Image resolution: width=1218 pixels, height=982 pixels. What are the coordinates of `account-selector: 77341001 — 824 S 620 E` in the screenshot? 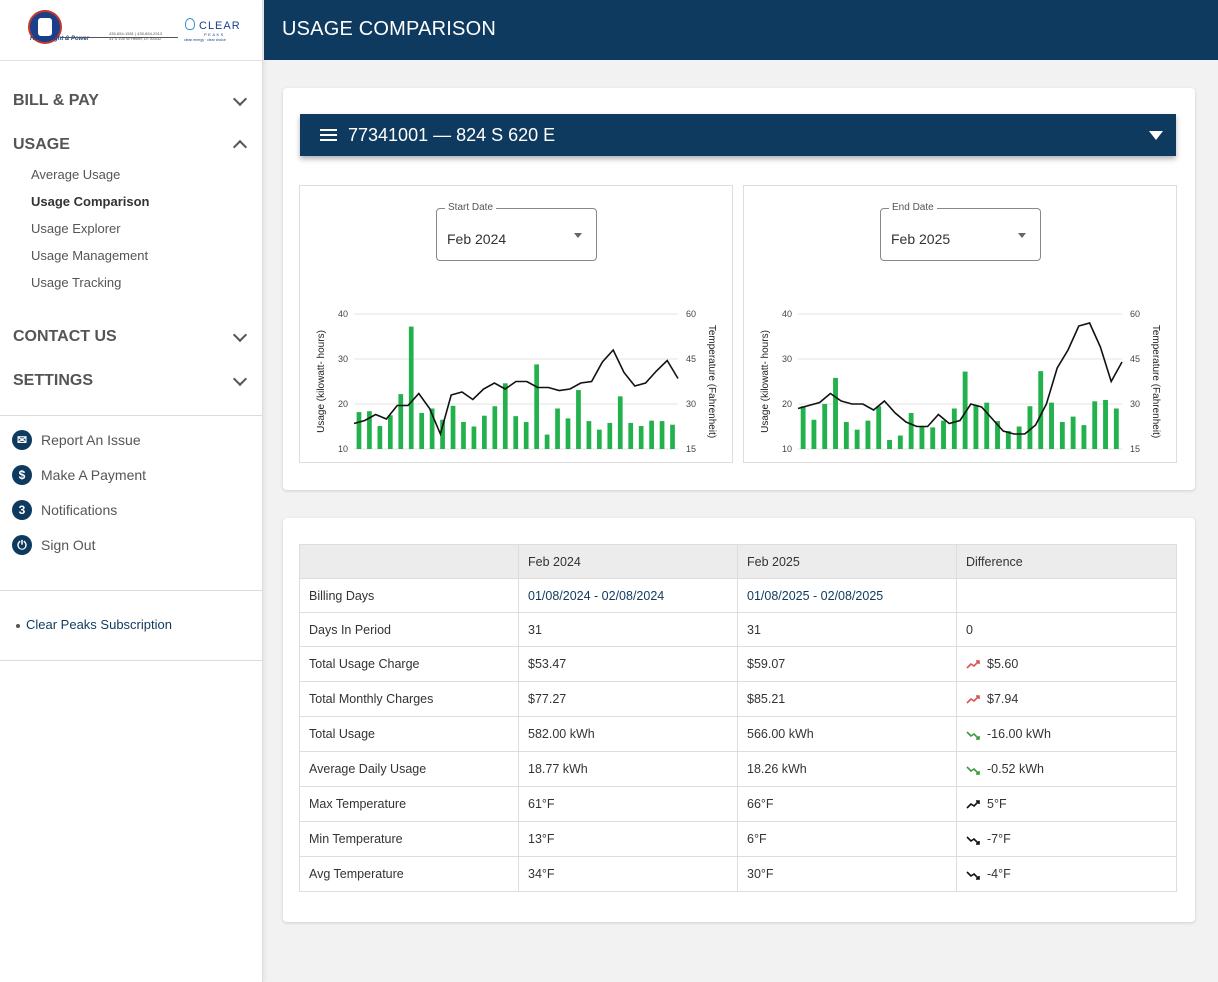 It's located at (738, 135).